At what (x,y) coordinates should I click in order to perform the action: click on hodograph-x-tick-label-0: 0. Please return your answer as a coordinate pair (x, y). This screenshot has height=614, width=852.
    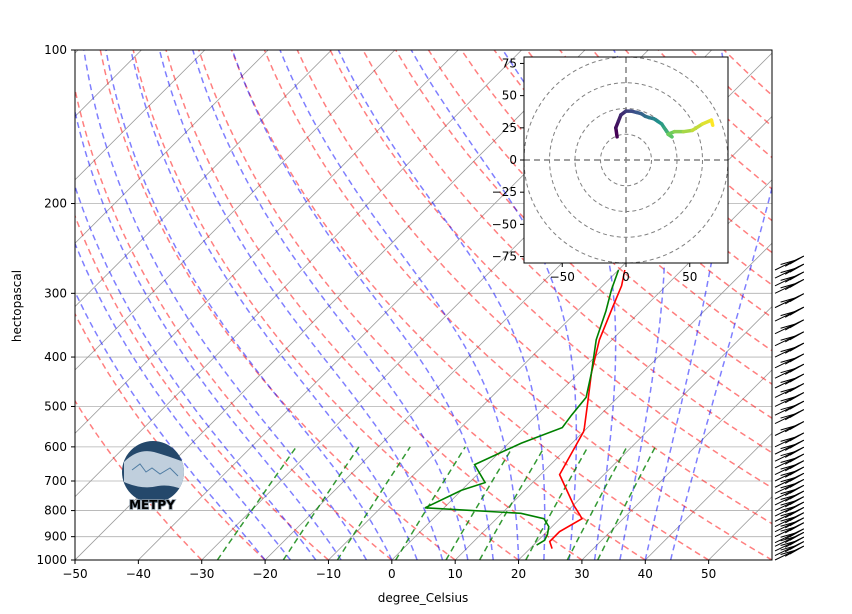
    Looking at the image, I should click on (626, 277).